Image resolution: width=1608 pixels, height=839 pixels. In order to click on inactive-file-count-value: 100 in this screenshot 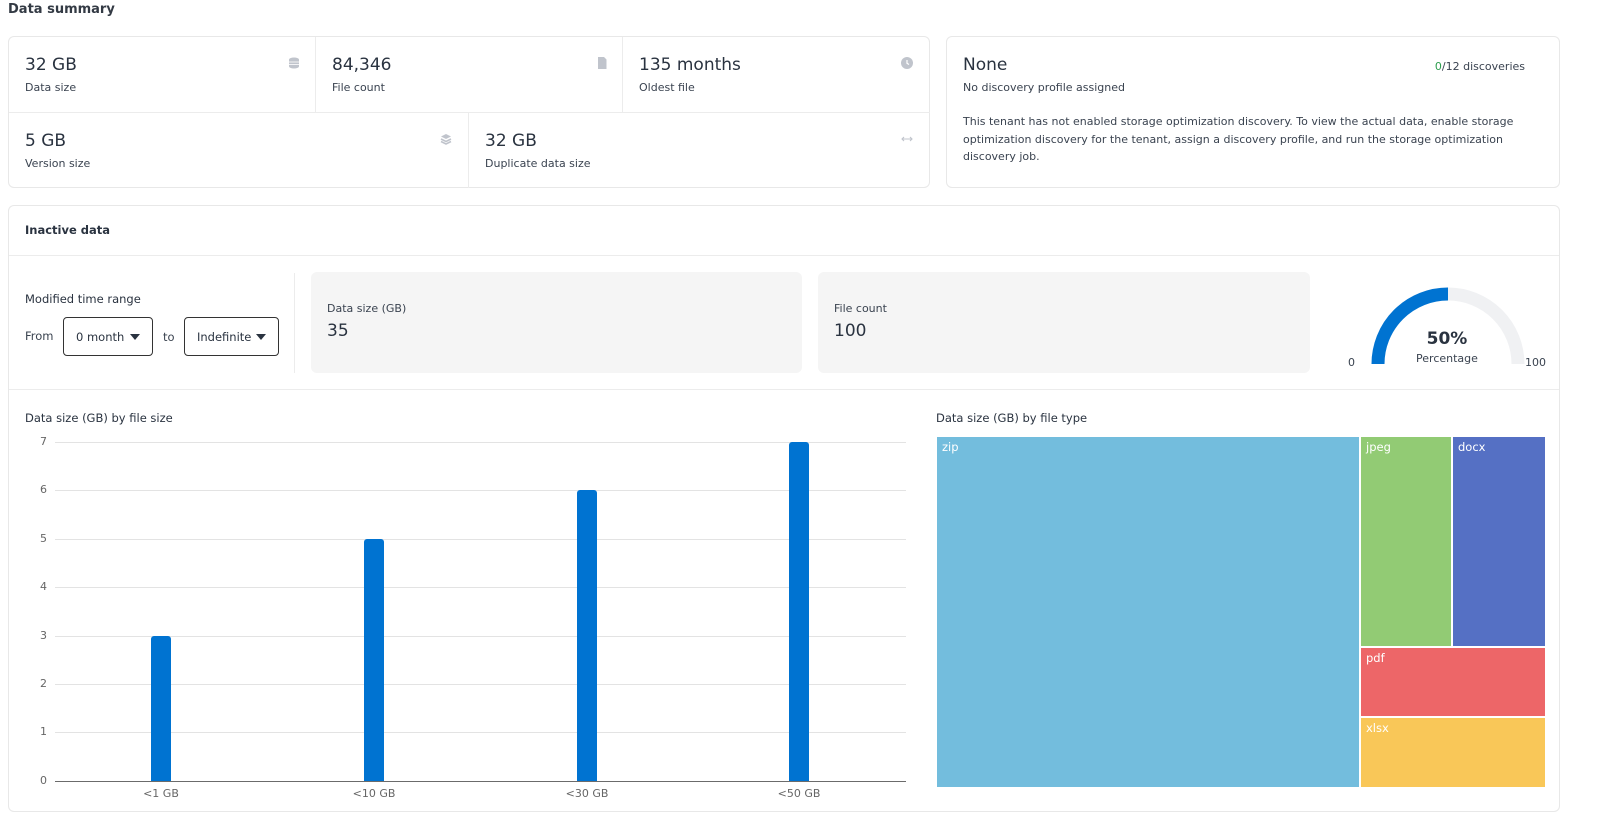, I will do `click(850, 331)`.